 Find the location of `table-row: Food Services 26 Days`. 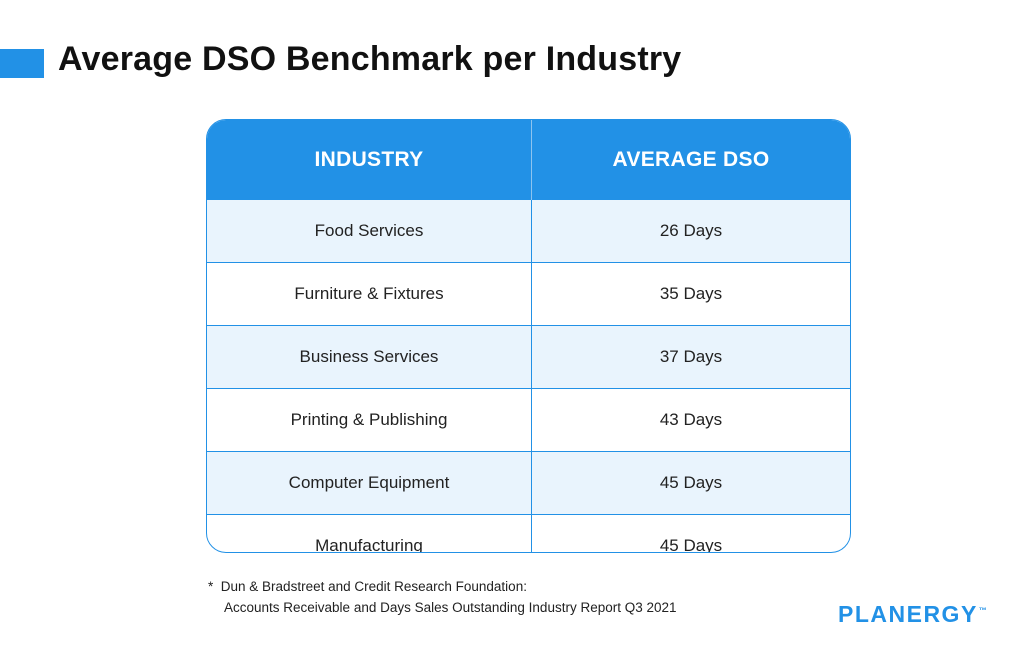

table-row: Food Services 26 Days is located at coordinates (528, 231).